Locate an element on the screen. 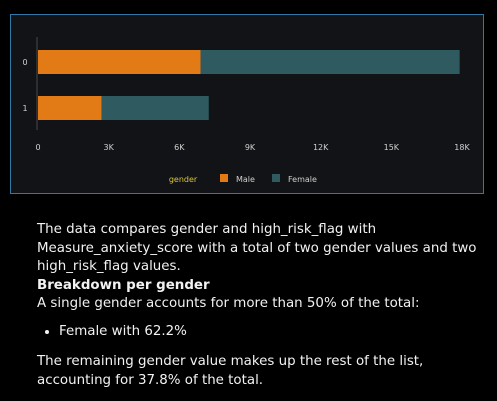  legend-swatch-female is located at coordinates (276, 178).